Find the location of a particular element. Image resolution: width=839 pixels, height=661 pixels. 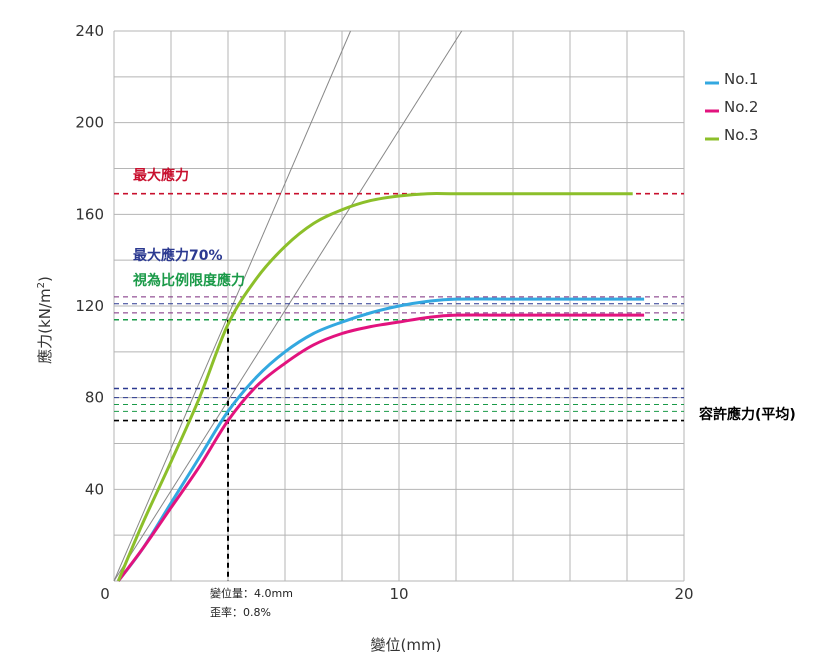

y-tick-label: 200 is located at coordinates (89, 123).